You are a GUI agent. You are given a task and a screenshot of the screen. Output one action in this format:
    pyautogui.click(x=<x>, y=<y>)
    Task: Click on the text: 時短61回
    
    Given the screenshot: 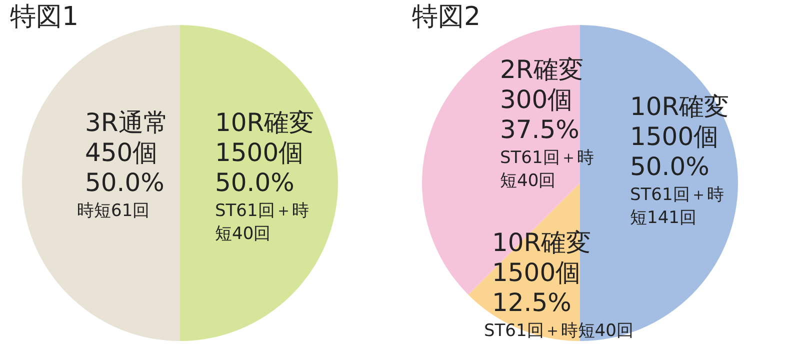 What is the action you would take?
    pyautogui.click(x=113, y=211)
    